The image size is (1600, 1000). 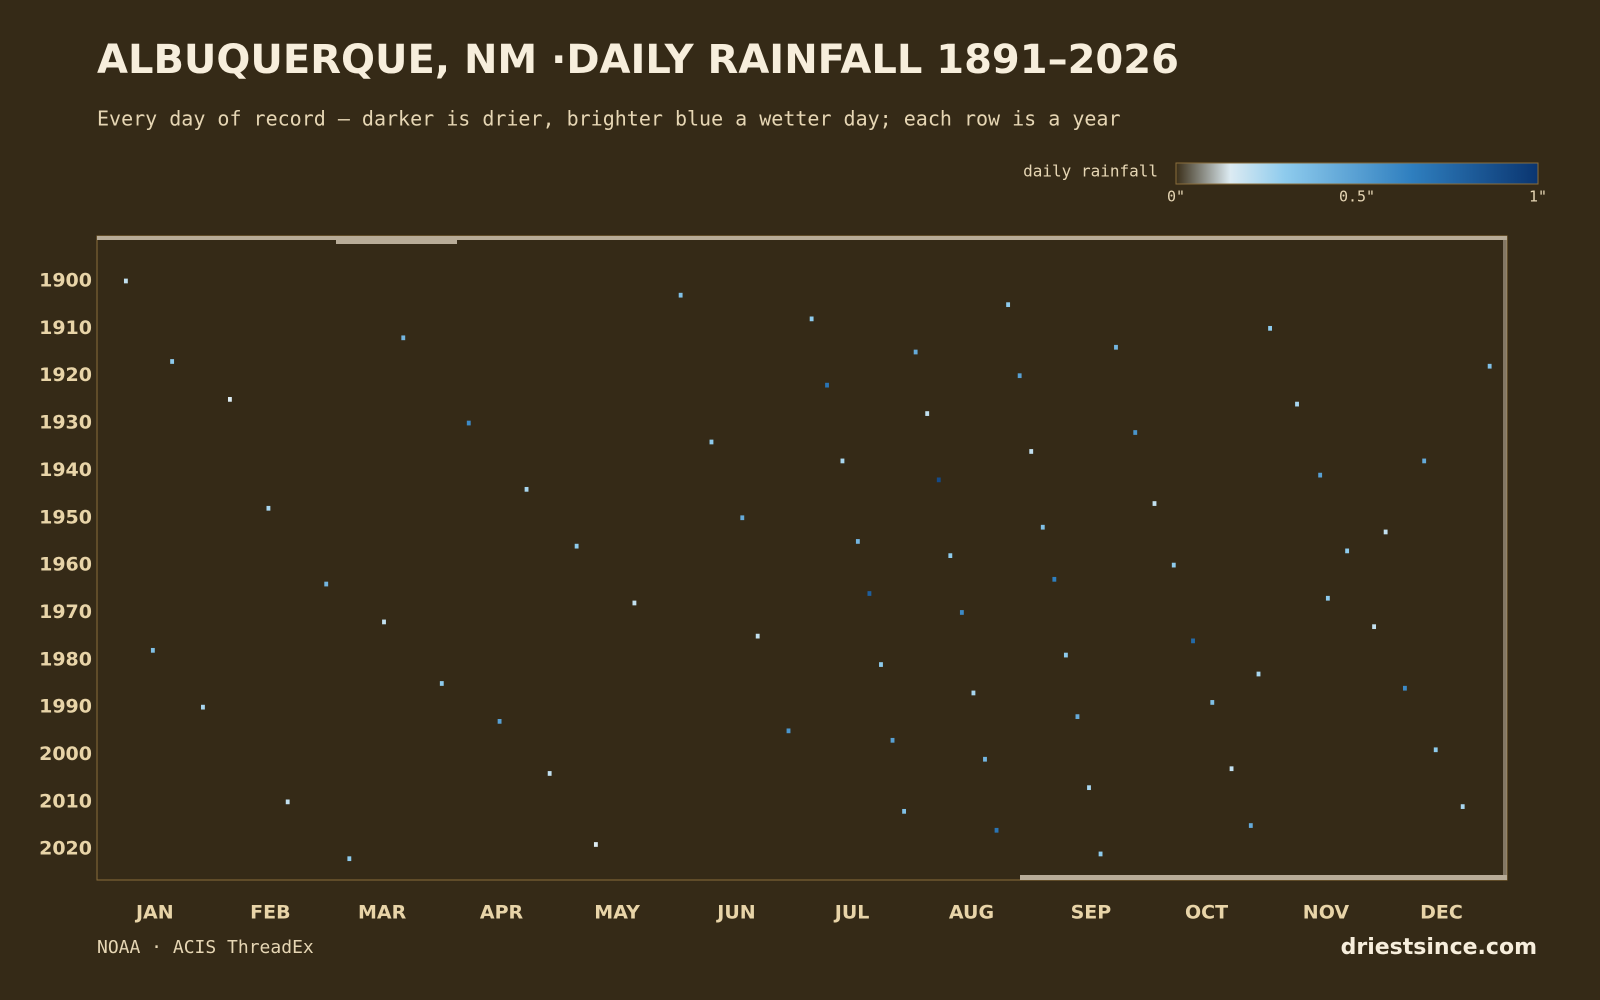 What do you see at coordinates (1441, 913) in the screenshot?
I see `x-tick-label: DEC` at bounding box center [1441, 913].